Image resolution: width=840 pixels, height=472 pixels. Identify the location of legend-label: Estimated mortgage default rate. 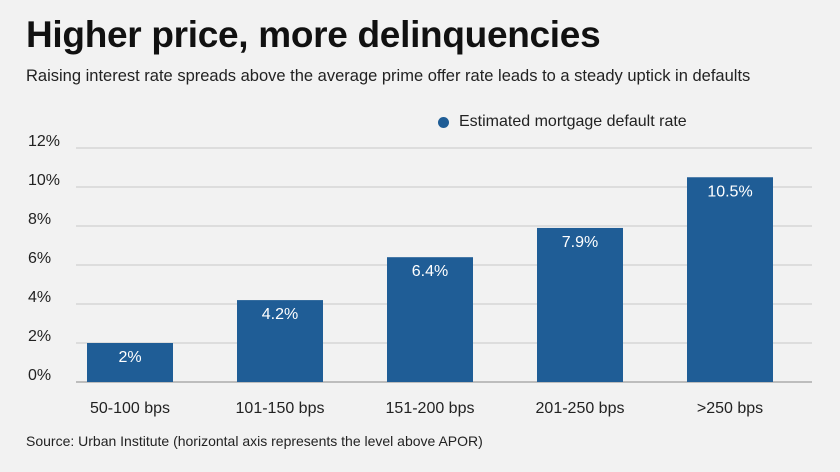
(573, 121).